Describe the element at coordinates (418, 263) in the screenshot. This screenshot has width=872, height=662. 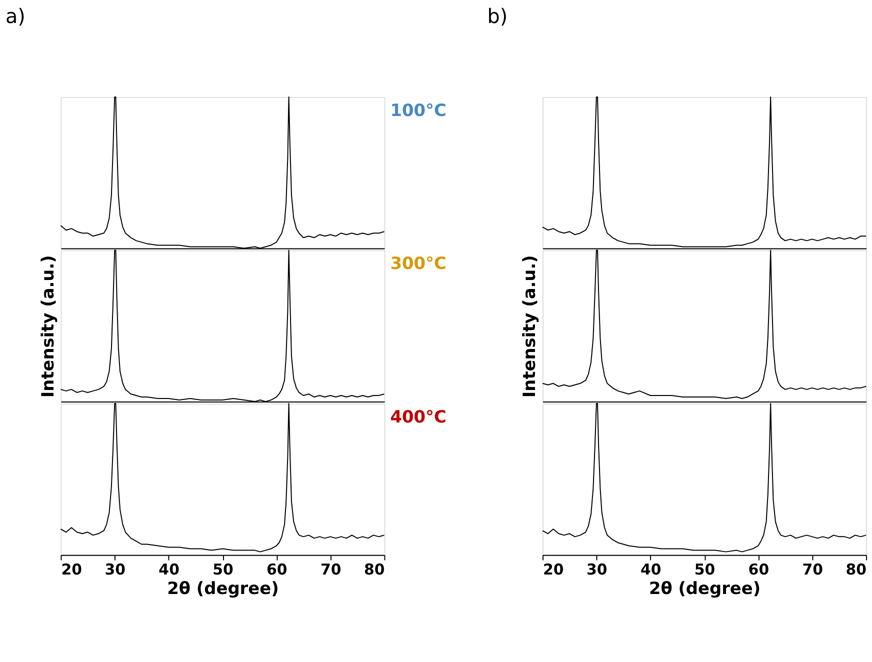
I see `text: 300°C` at that location.